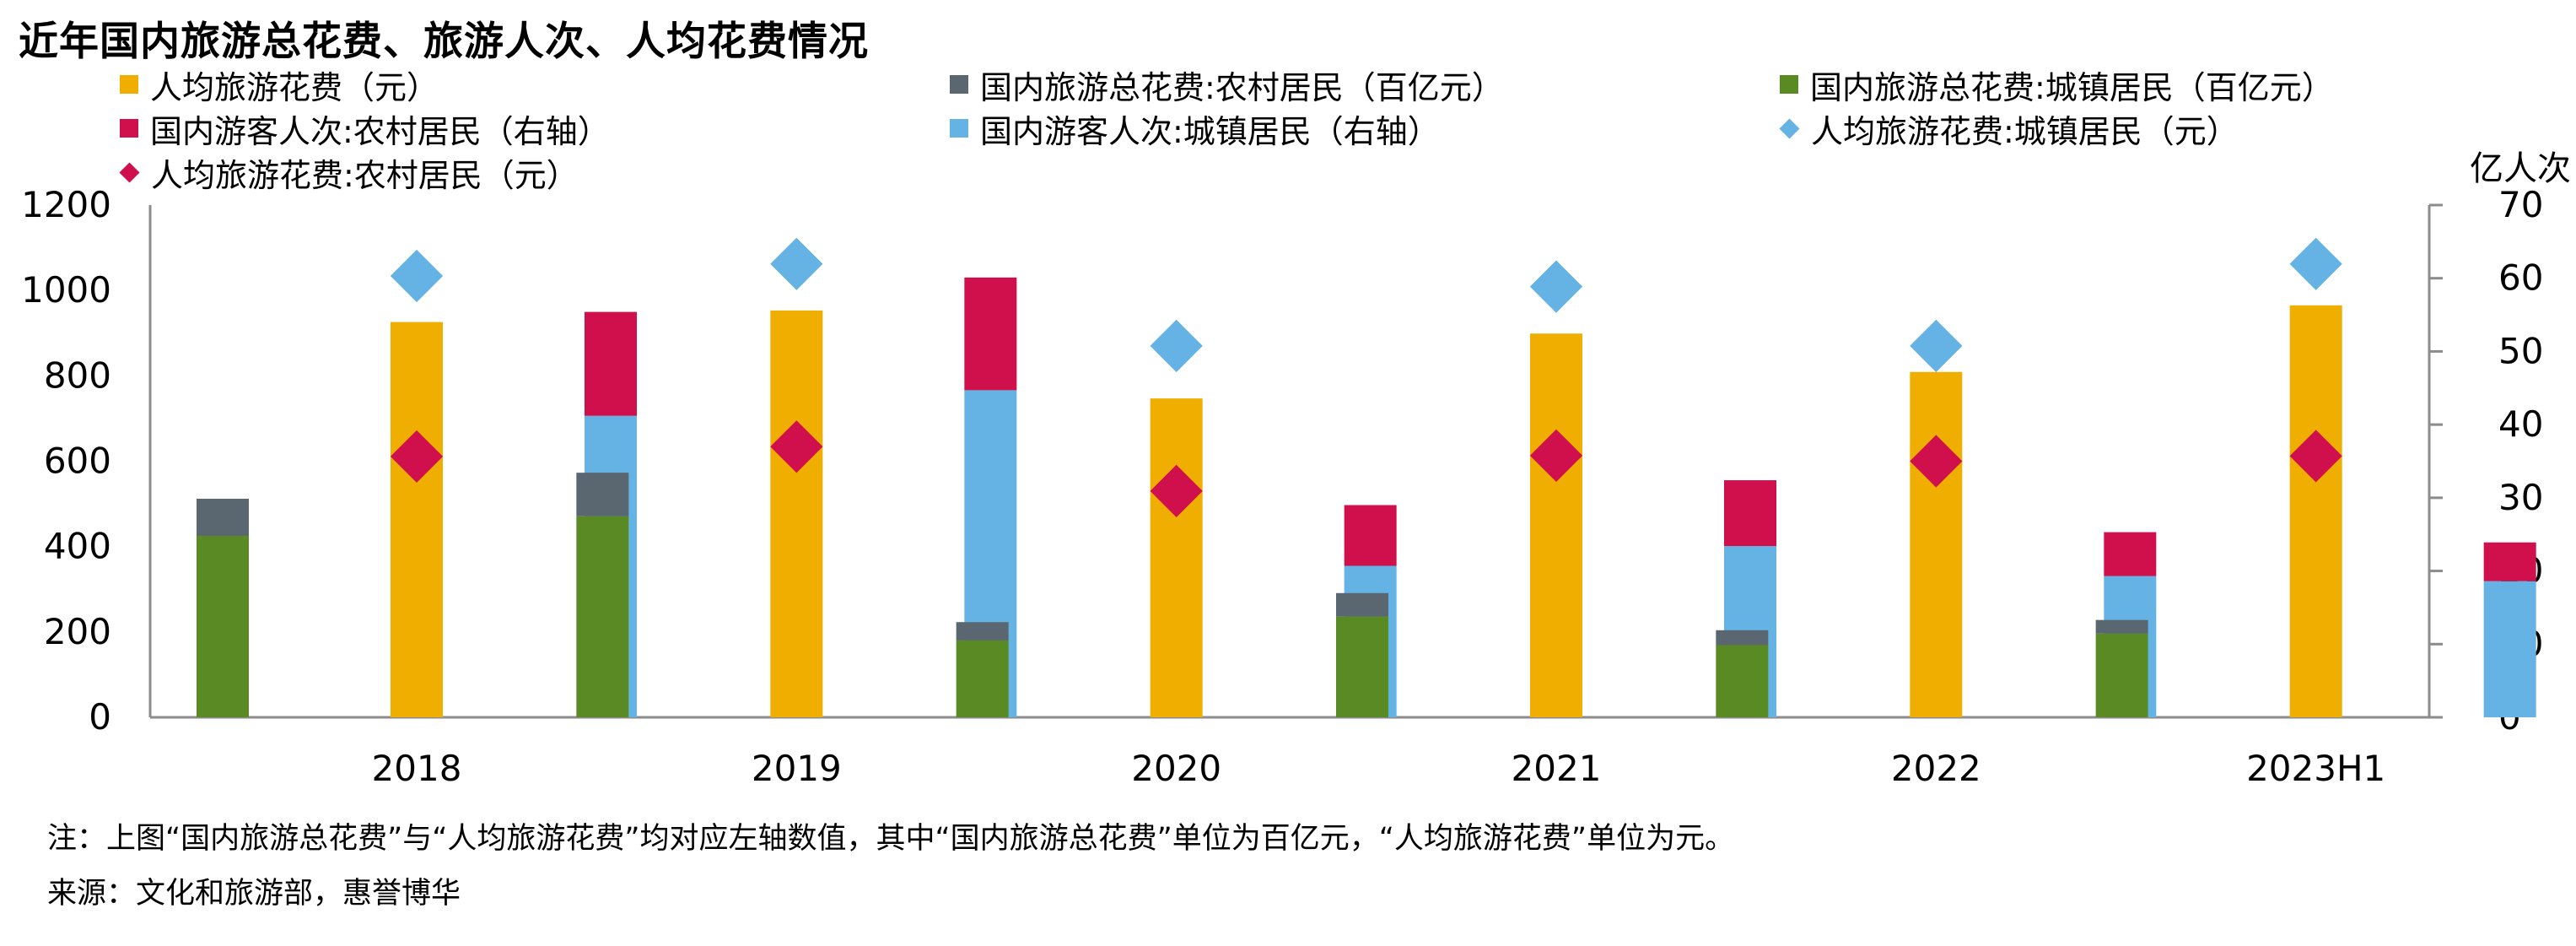 The width and height of the screenshot is (2576, 946). I want to click on legend-item: 人均旅游花费:农村居民（元）, so click(349, 172).